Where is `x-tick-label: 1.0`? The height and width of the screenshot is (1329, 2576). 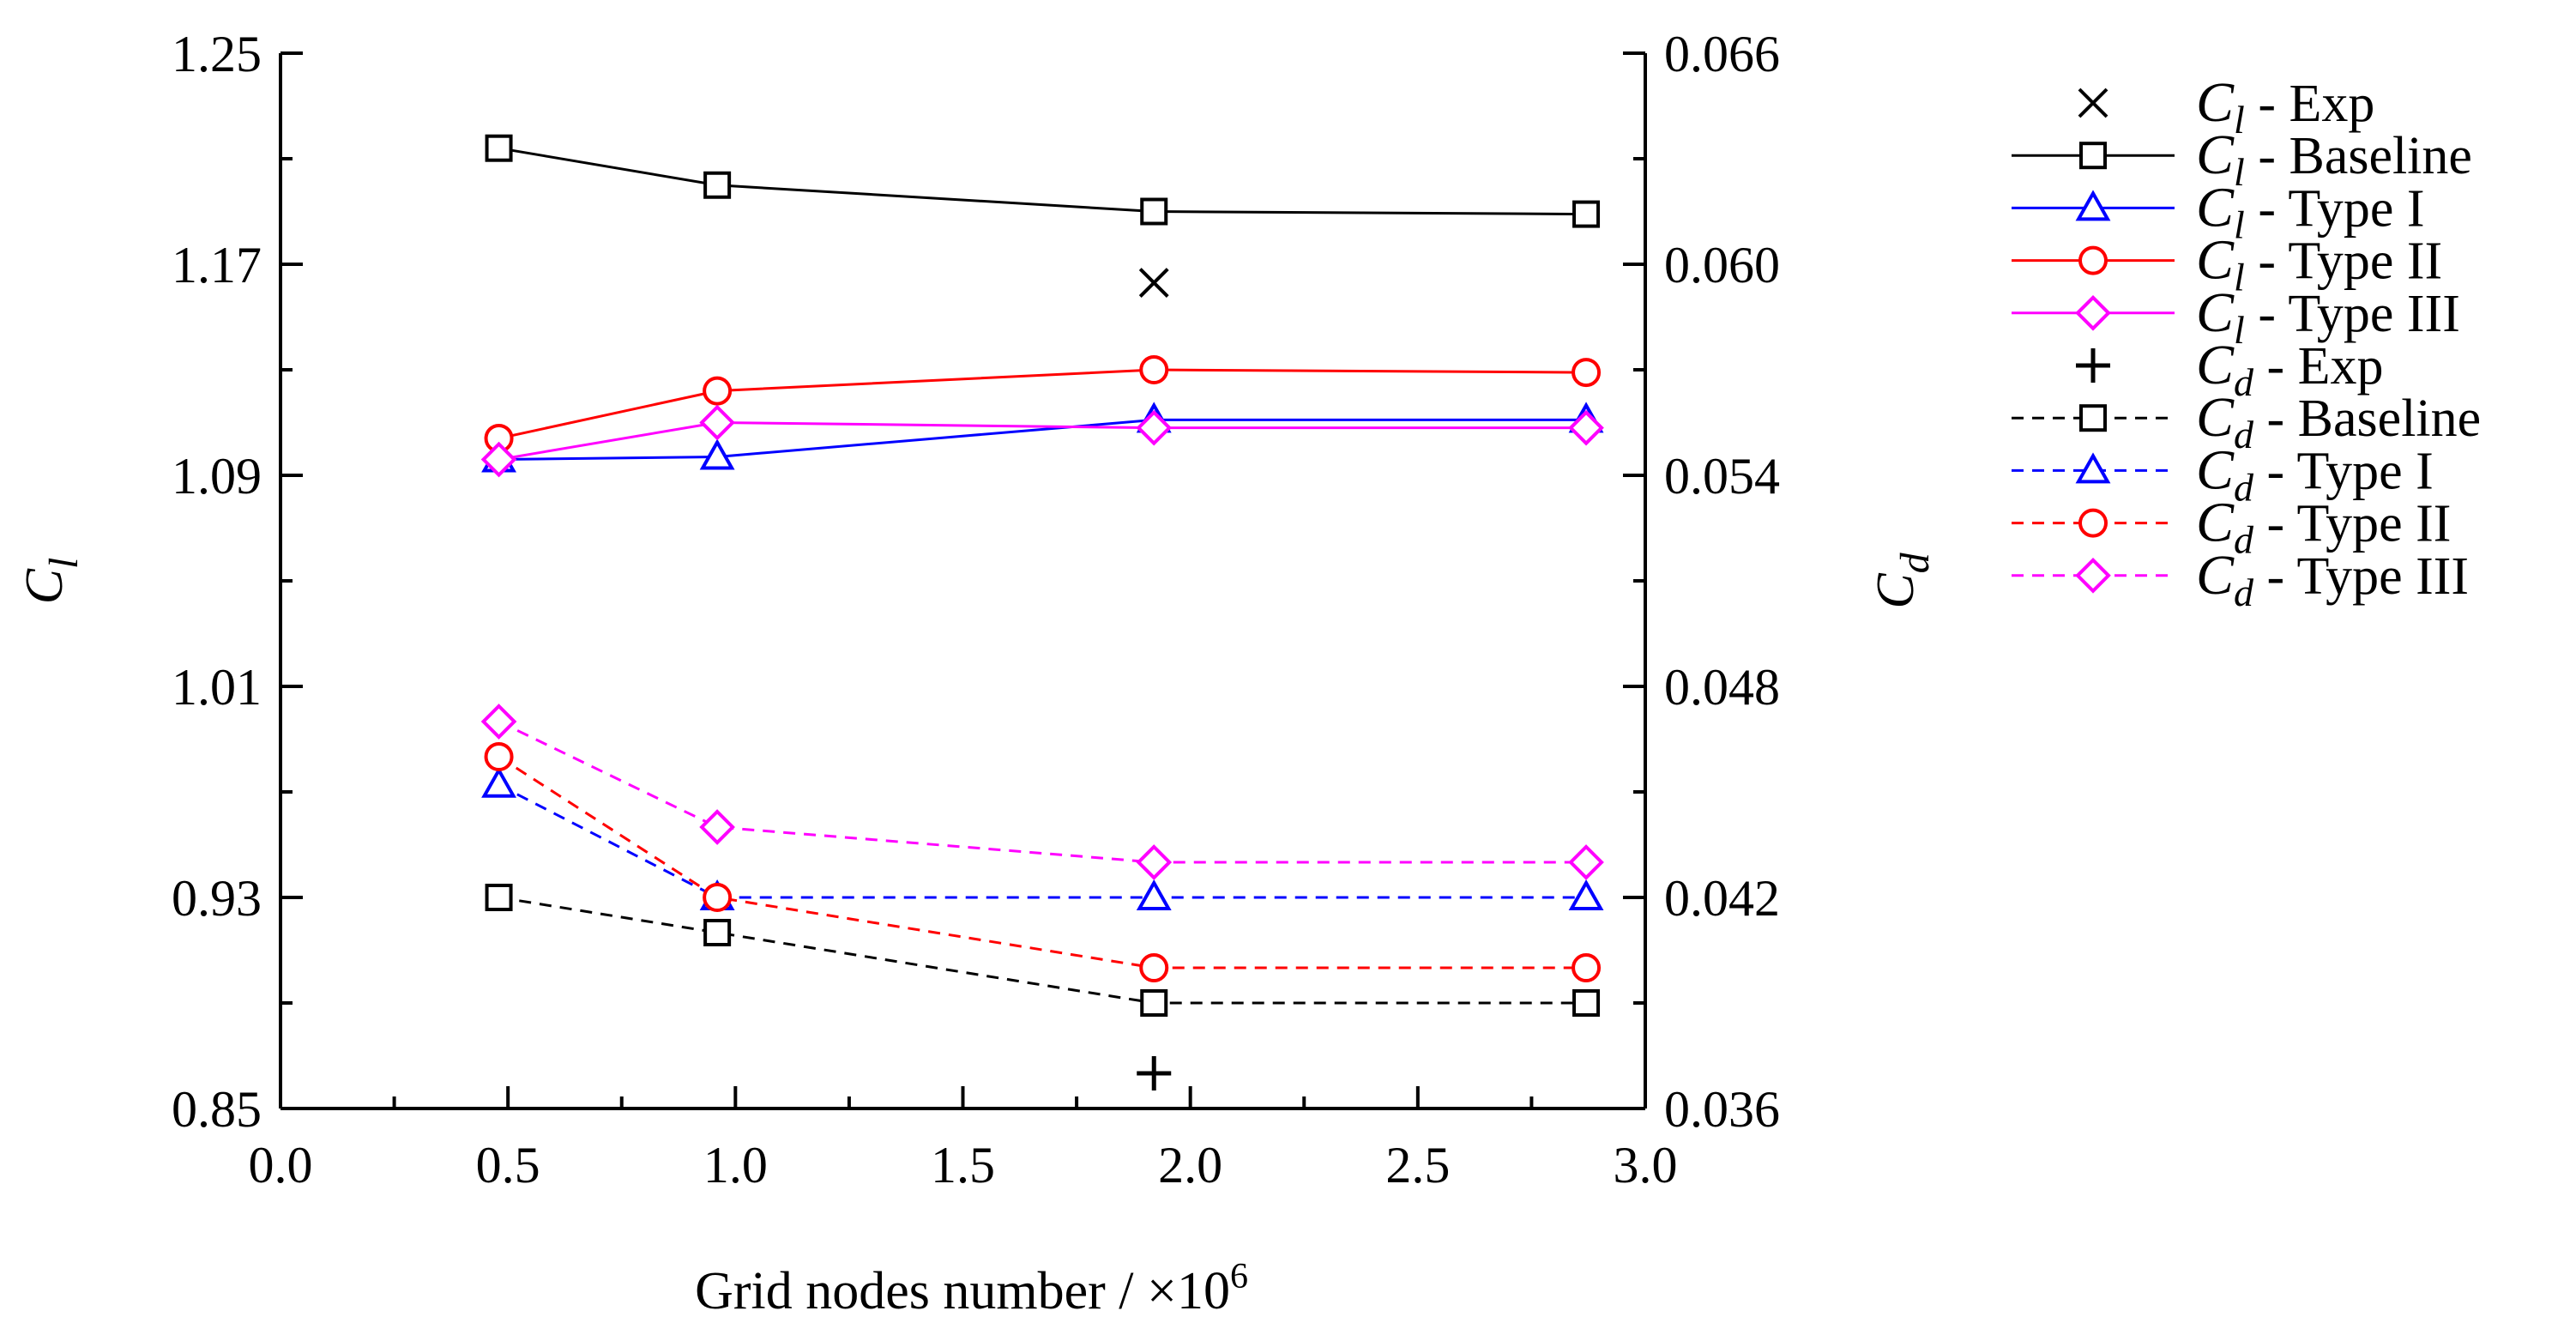 x-tick-label: 1.0 is located at coordinates (735, 1165).